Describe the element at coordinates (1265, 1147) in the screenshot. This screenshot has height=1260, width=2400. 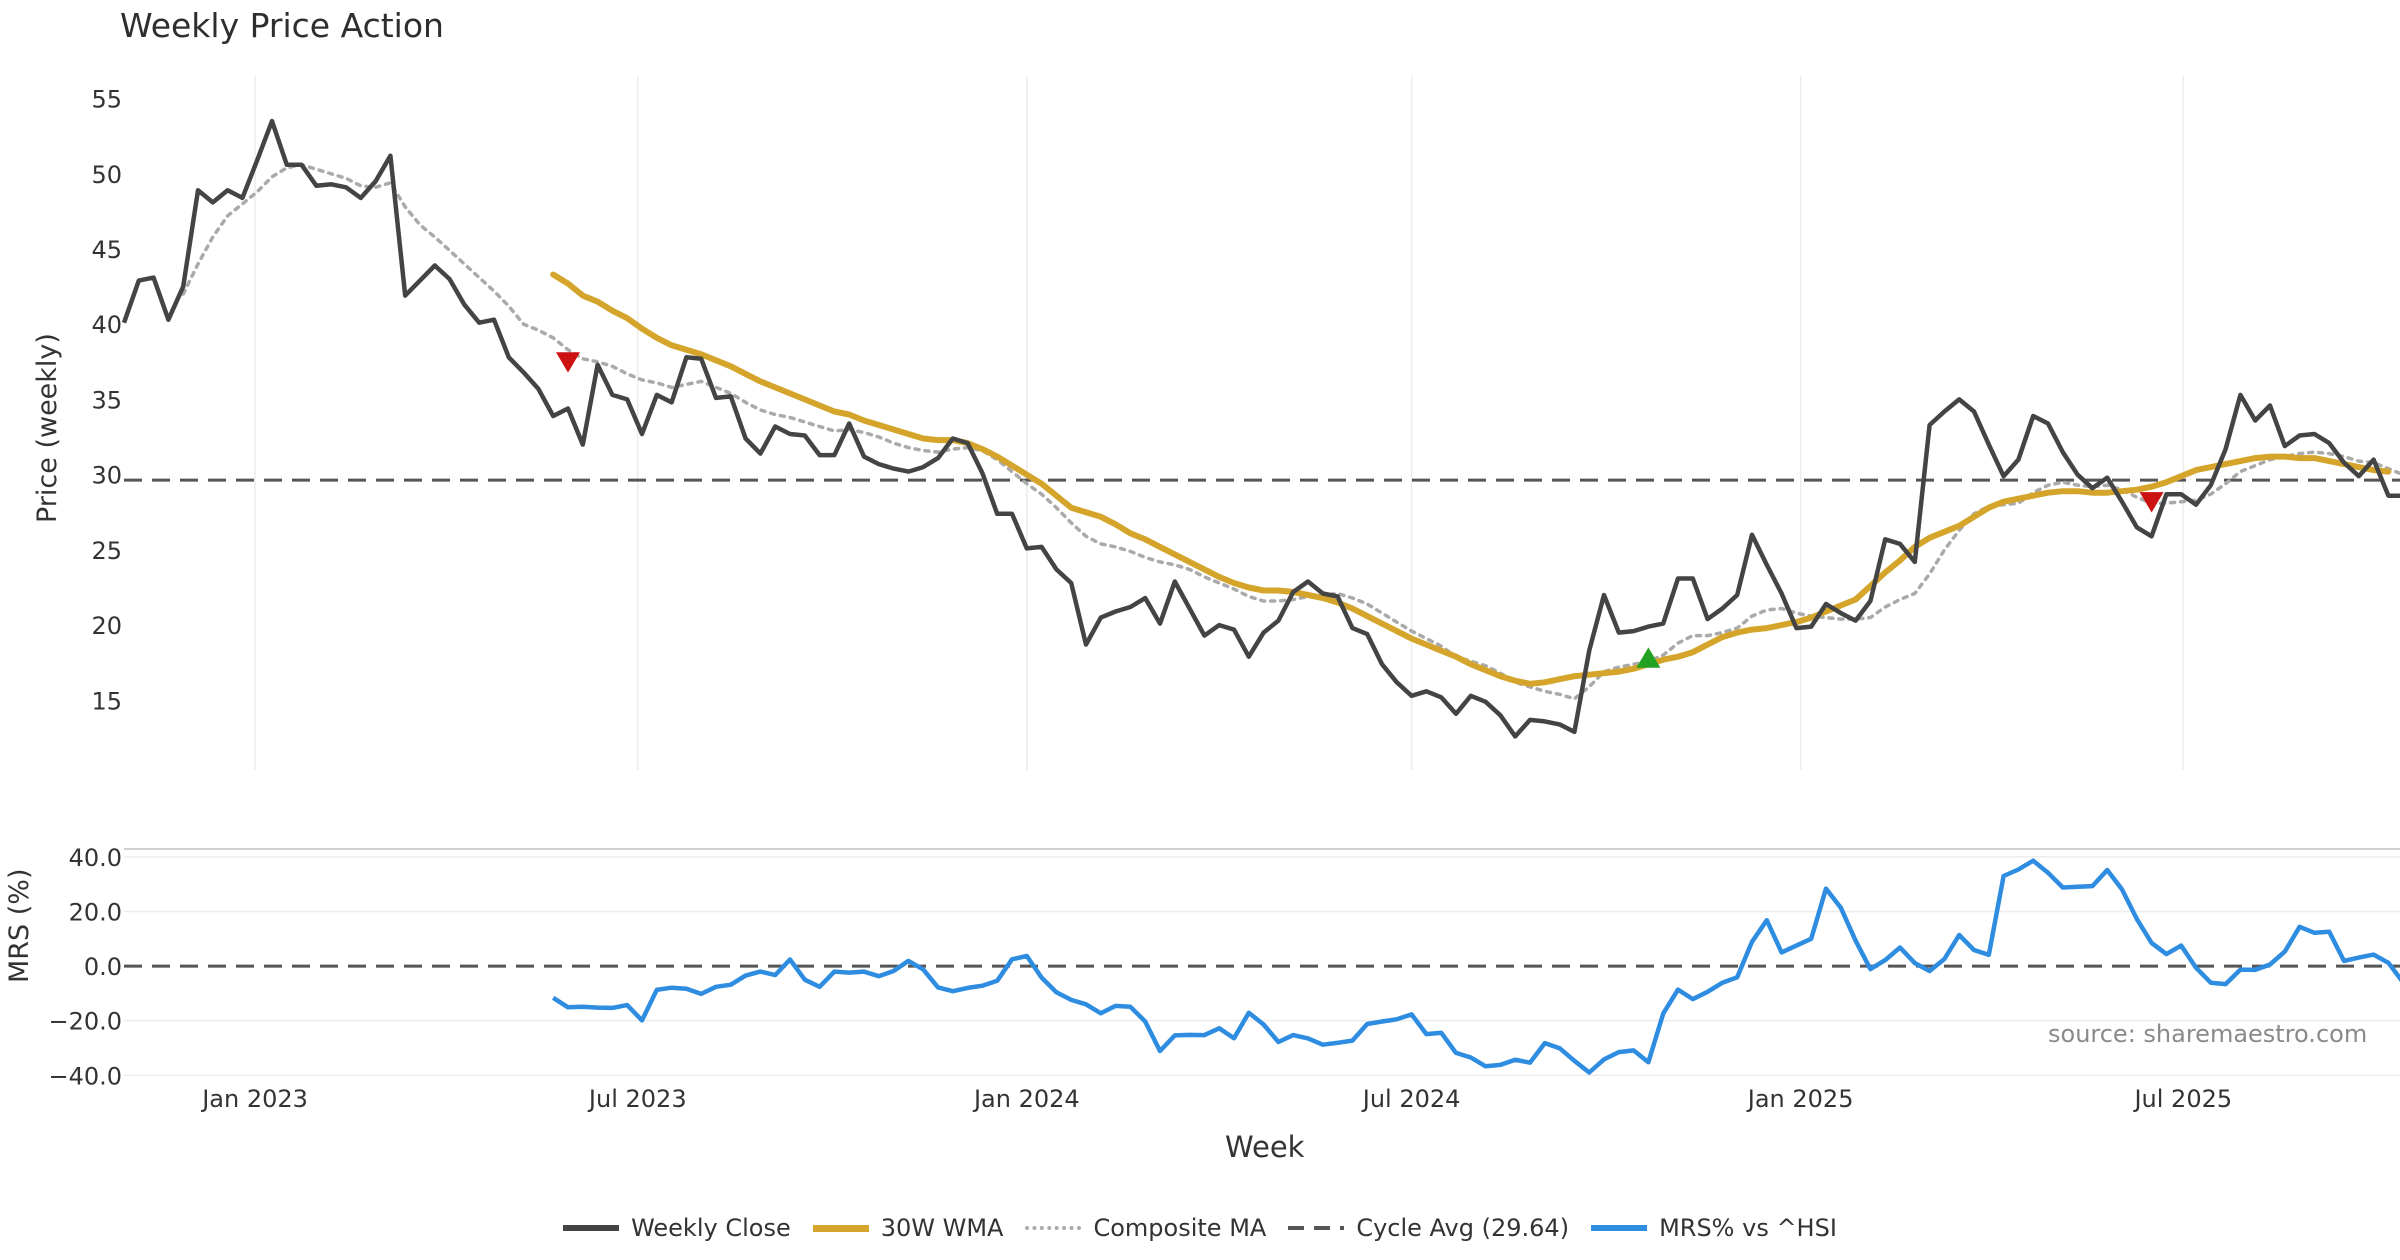
I see `x-axis-title: Week` at that location.